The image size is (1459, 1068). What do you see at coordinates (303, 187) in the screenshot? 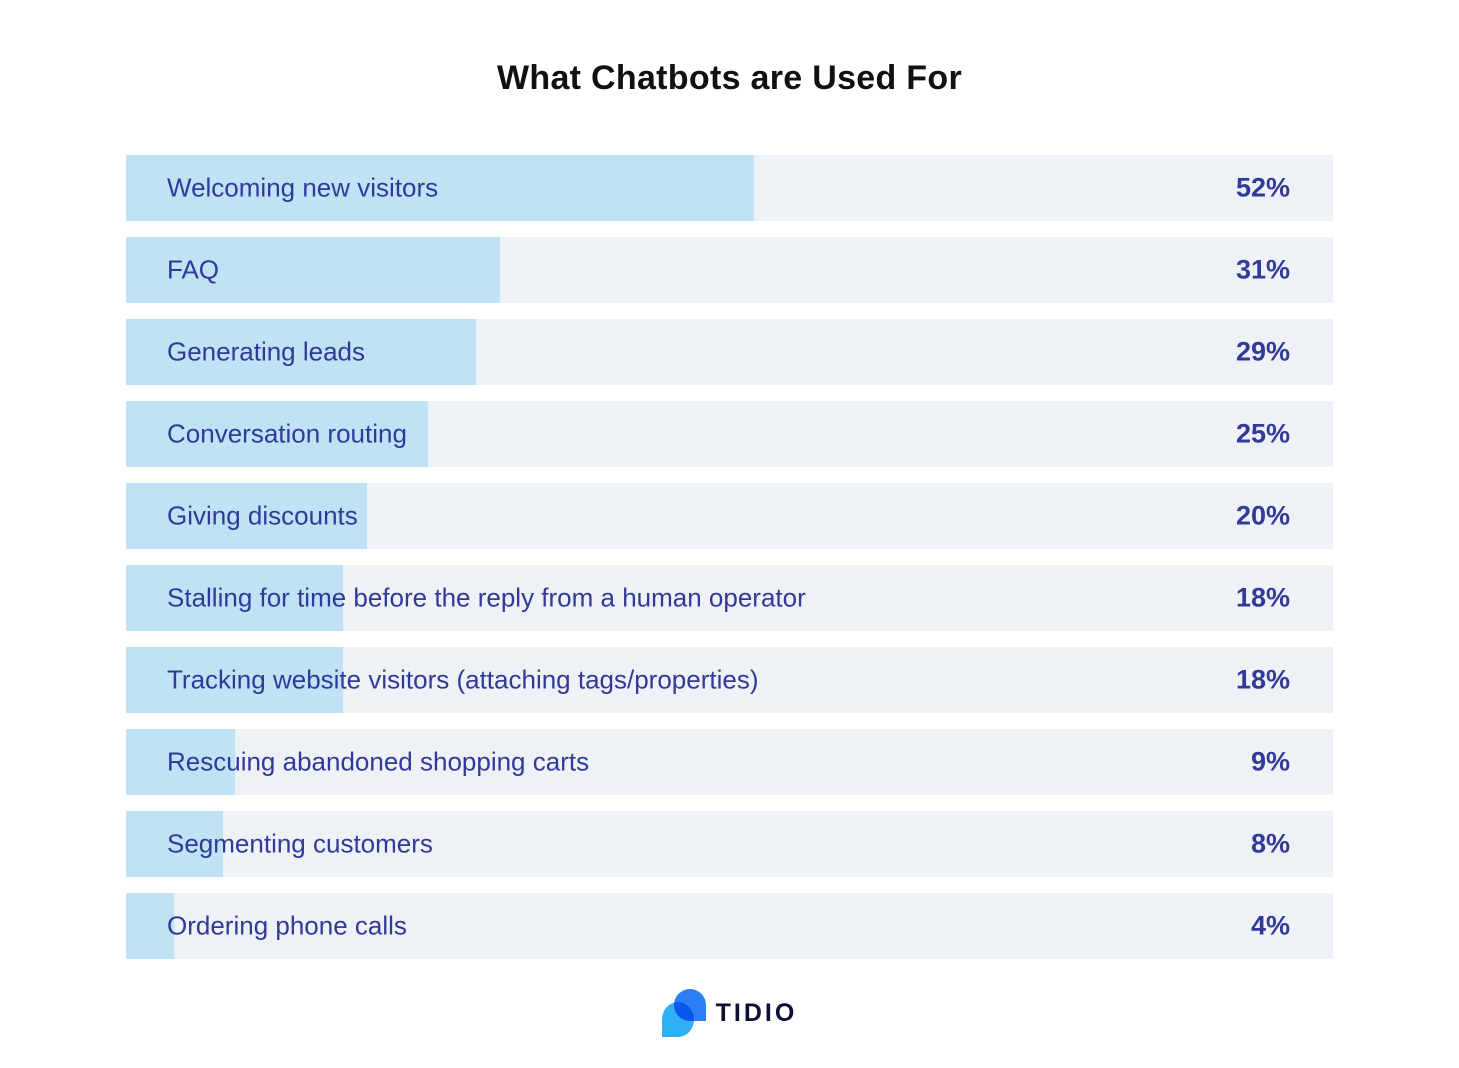
I see `bar-label: Welcoming new visitors` at bounding box center [303, 187].